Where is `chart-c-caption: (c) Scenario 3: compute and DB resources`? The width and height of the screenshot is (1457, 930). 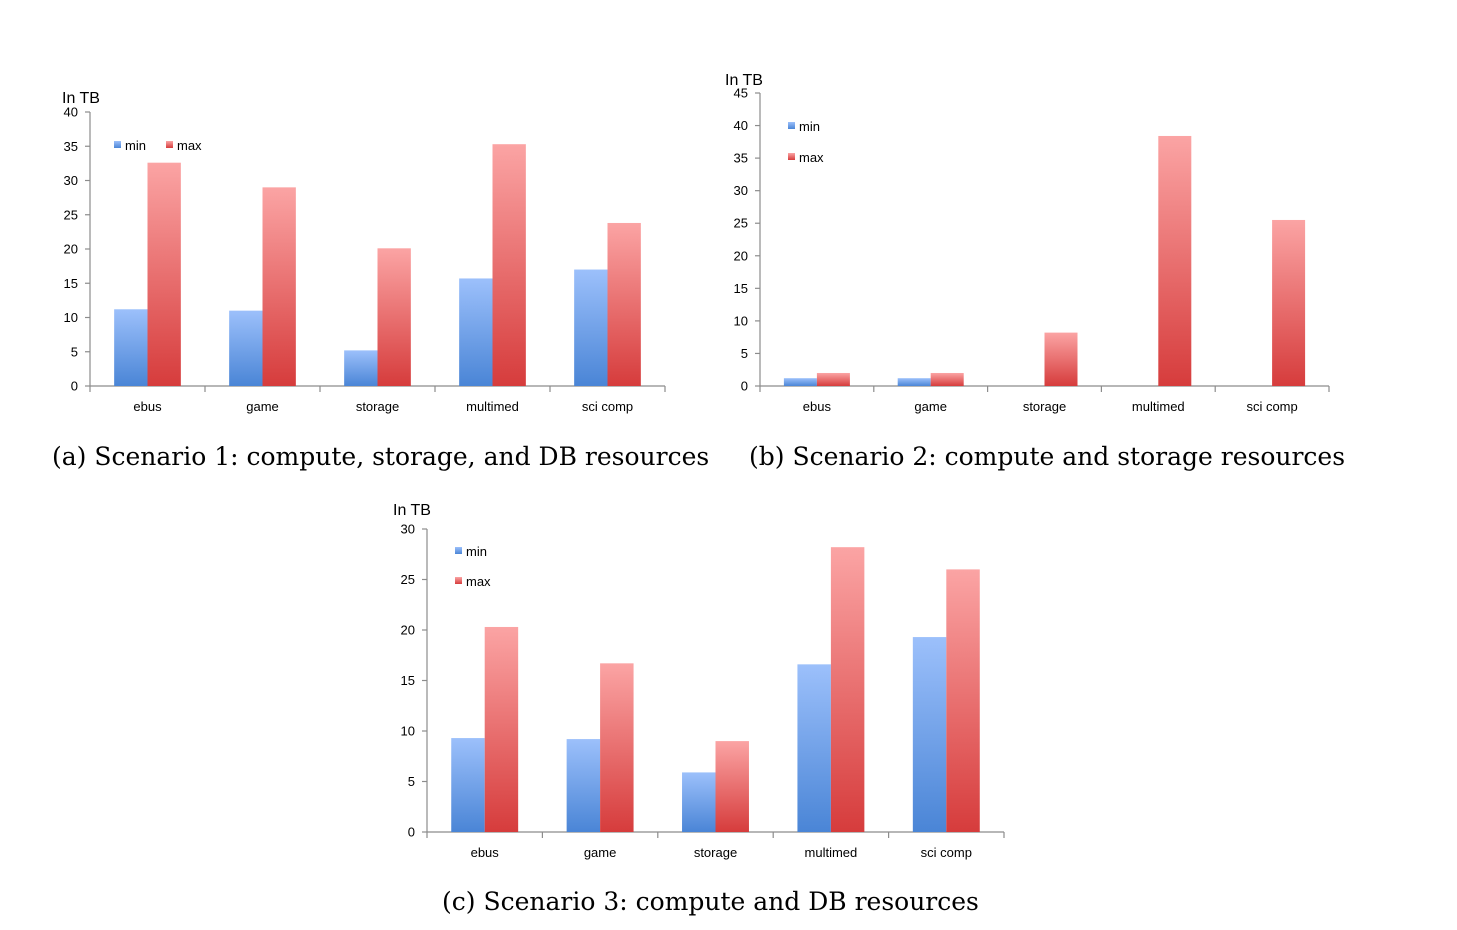
chart-c-caption: (c) Scenario 3: compute and DB resources is located at coordinates (710, 901).